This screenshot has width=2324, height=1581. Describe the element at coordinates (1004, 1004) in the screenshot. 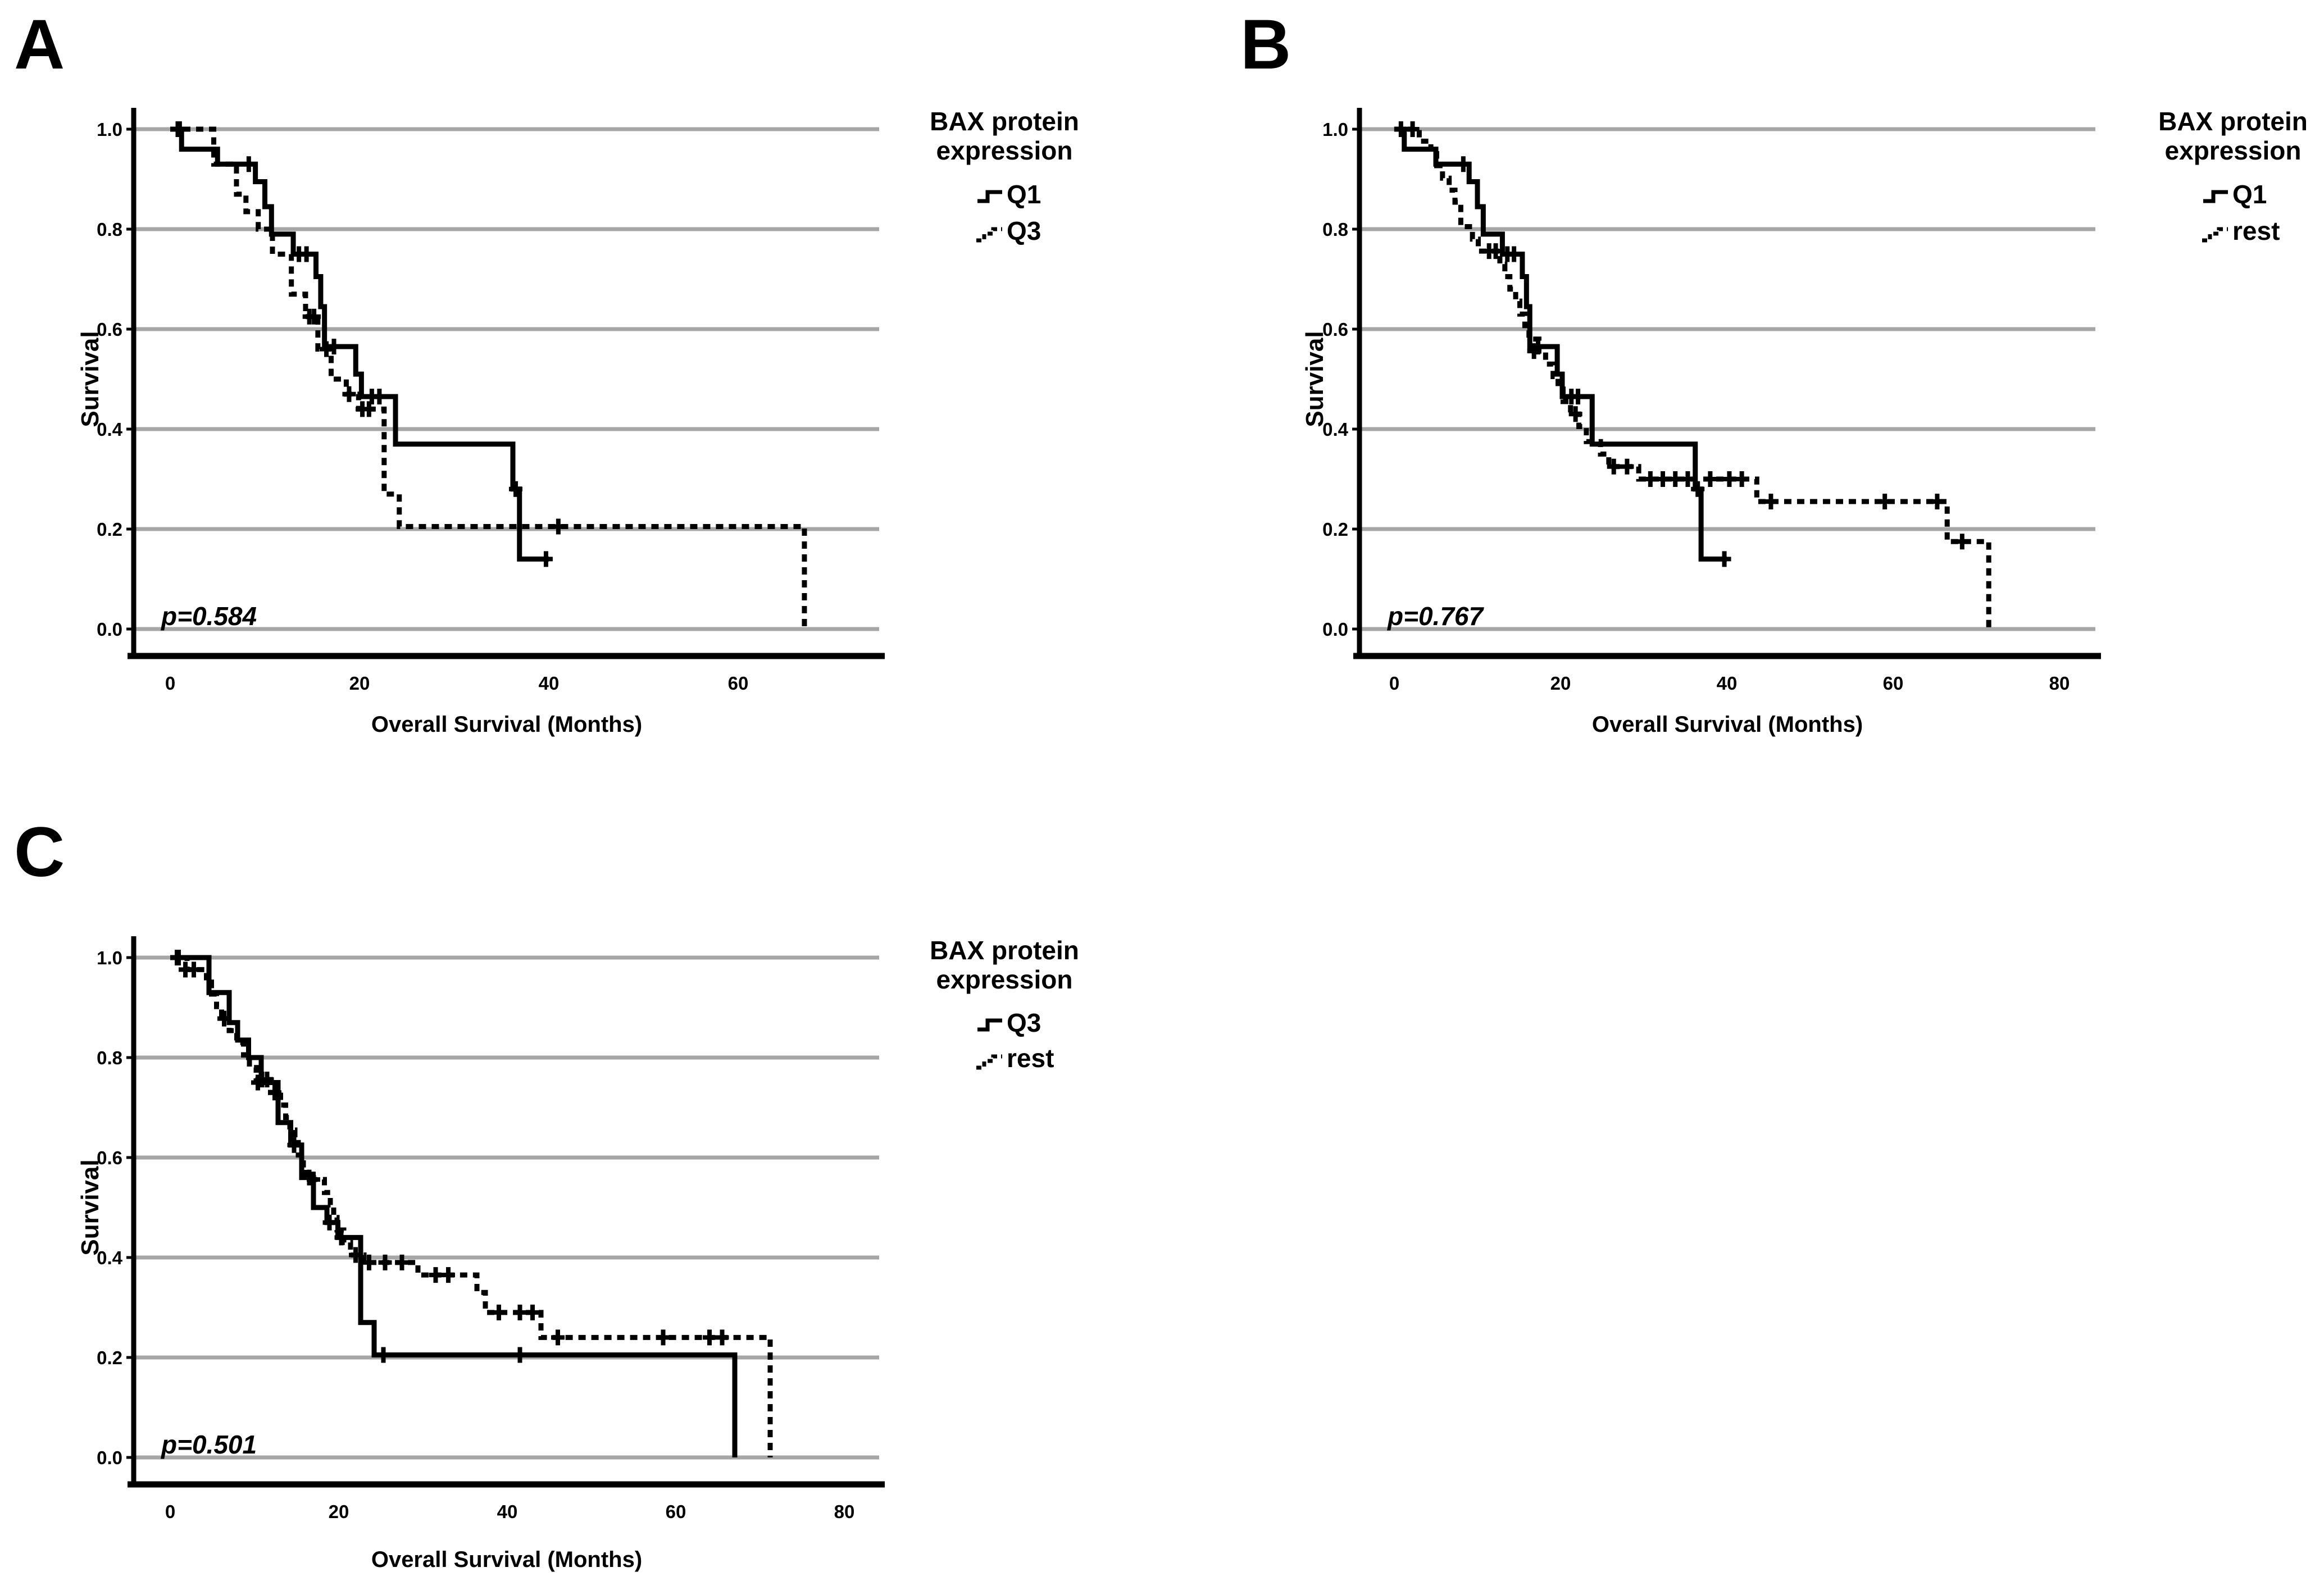

I see `legend: BAX protein expression Q3 rest` at that location.